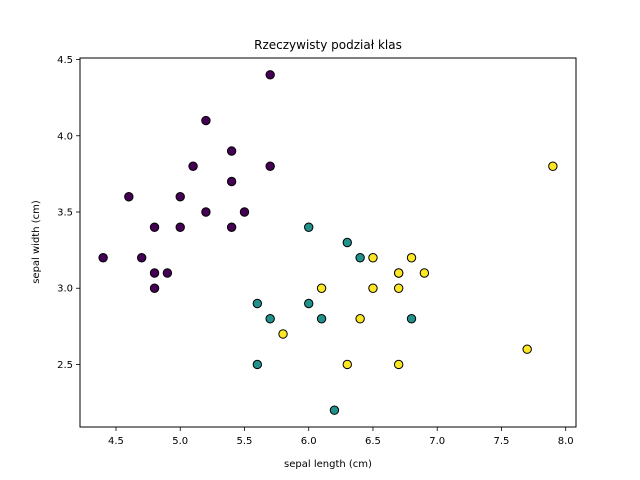  I want to click on x-tick-label: 6.5, so click(373, 441).